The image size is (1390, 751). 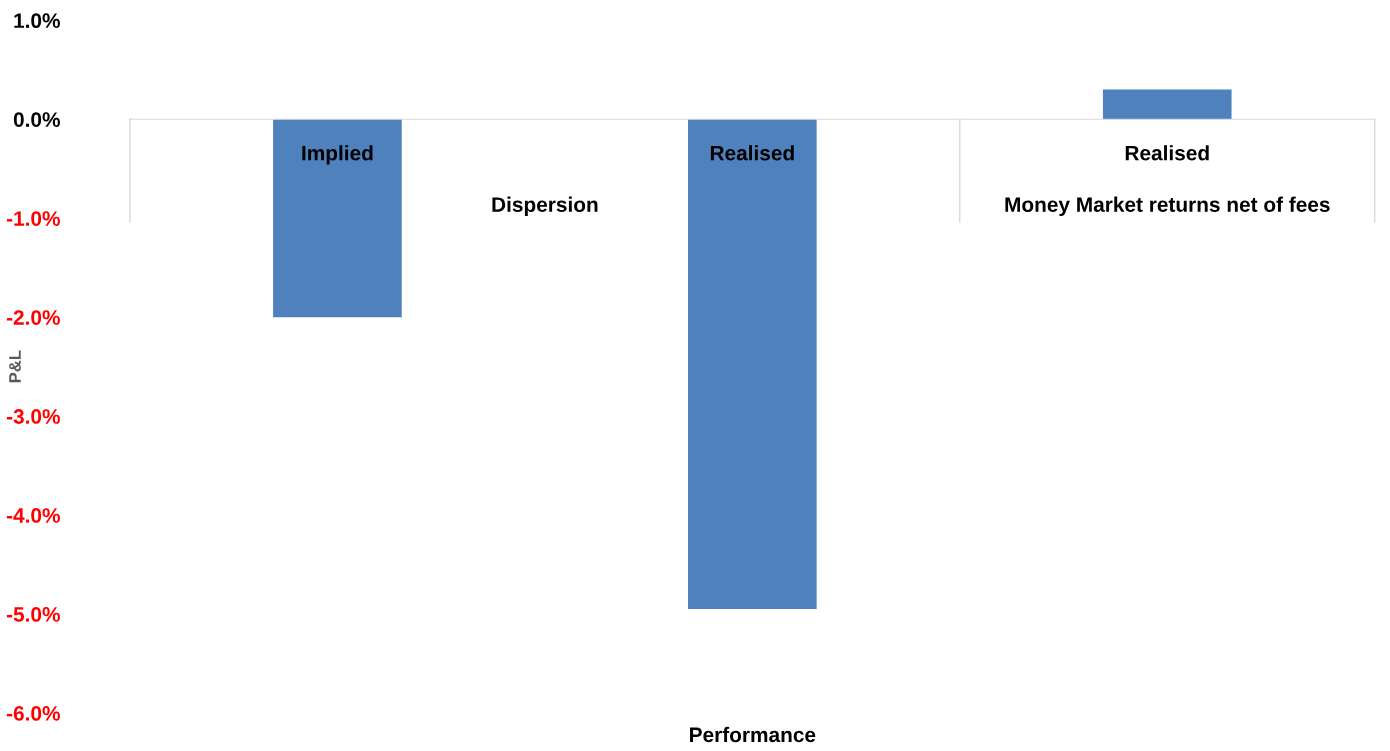 I want to click on y-tick-label: -6.0%, so click(x=33, y=713).